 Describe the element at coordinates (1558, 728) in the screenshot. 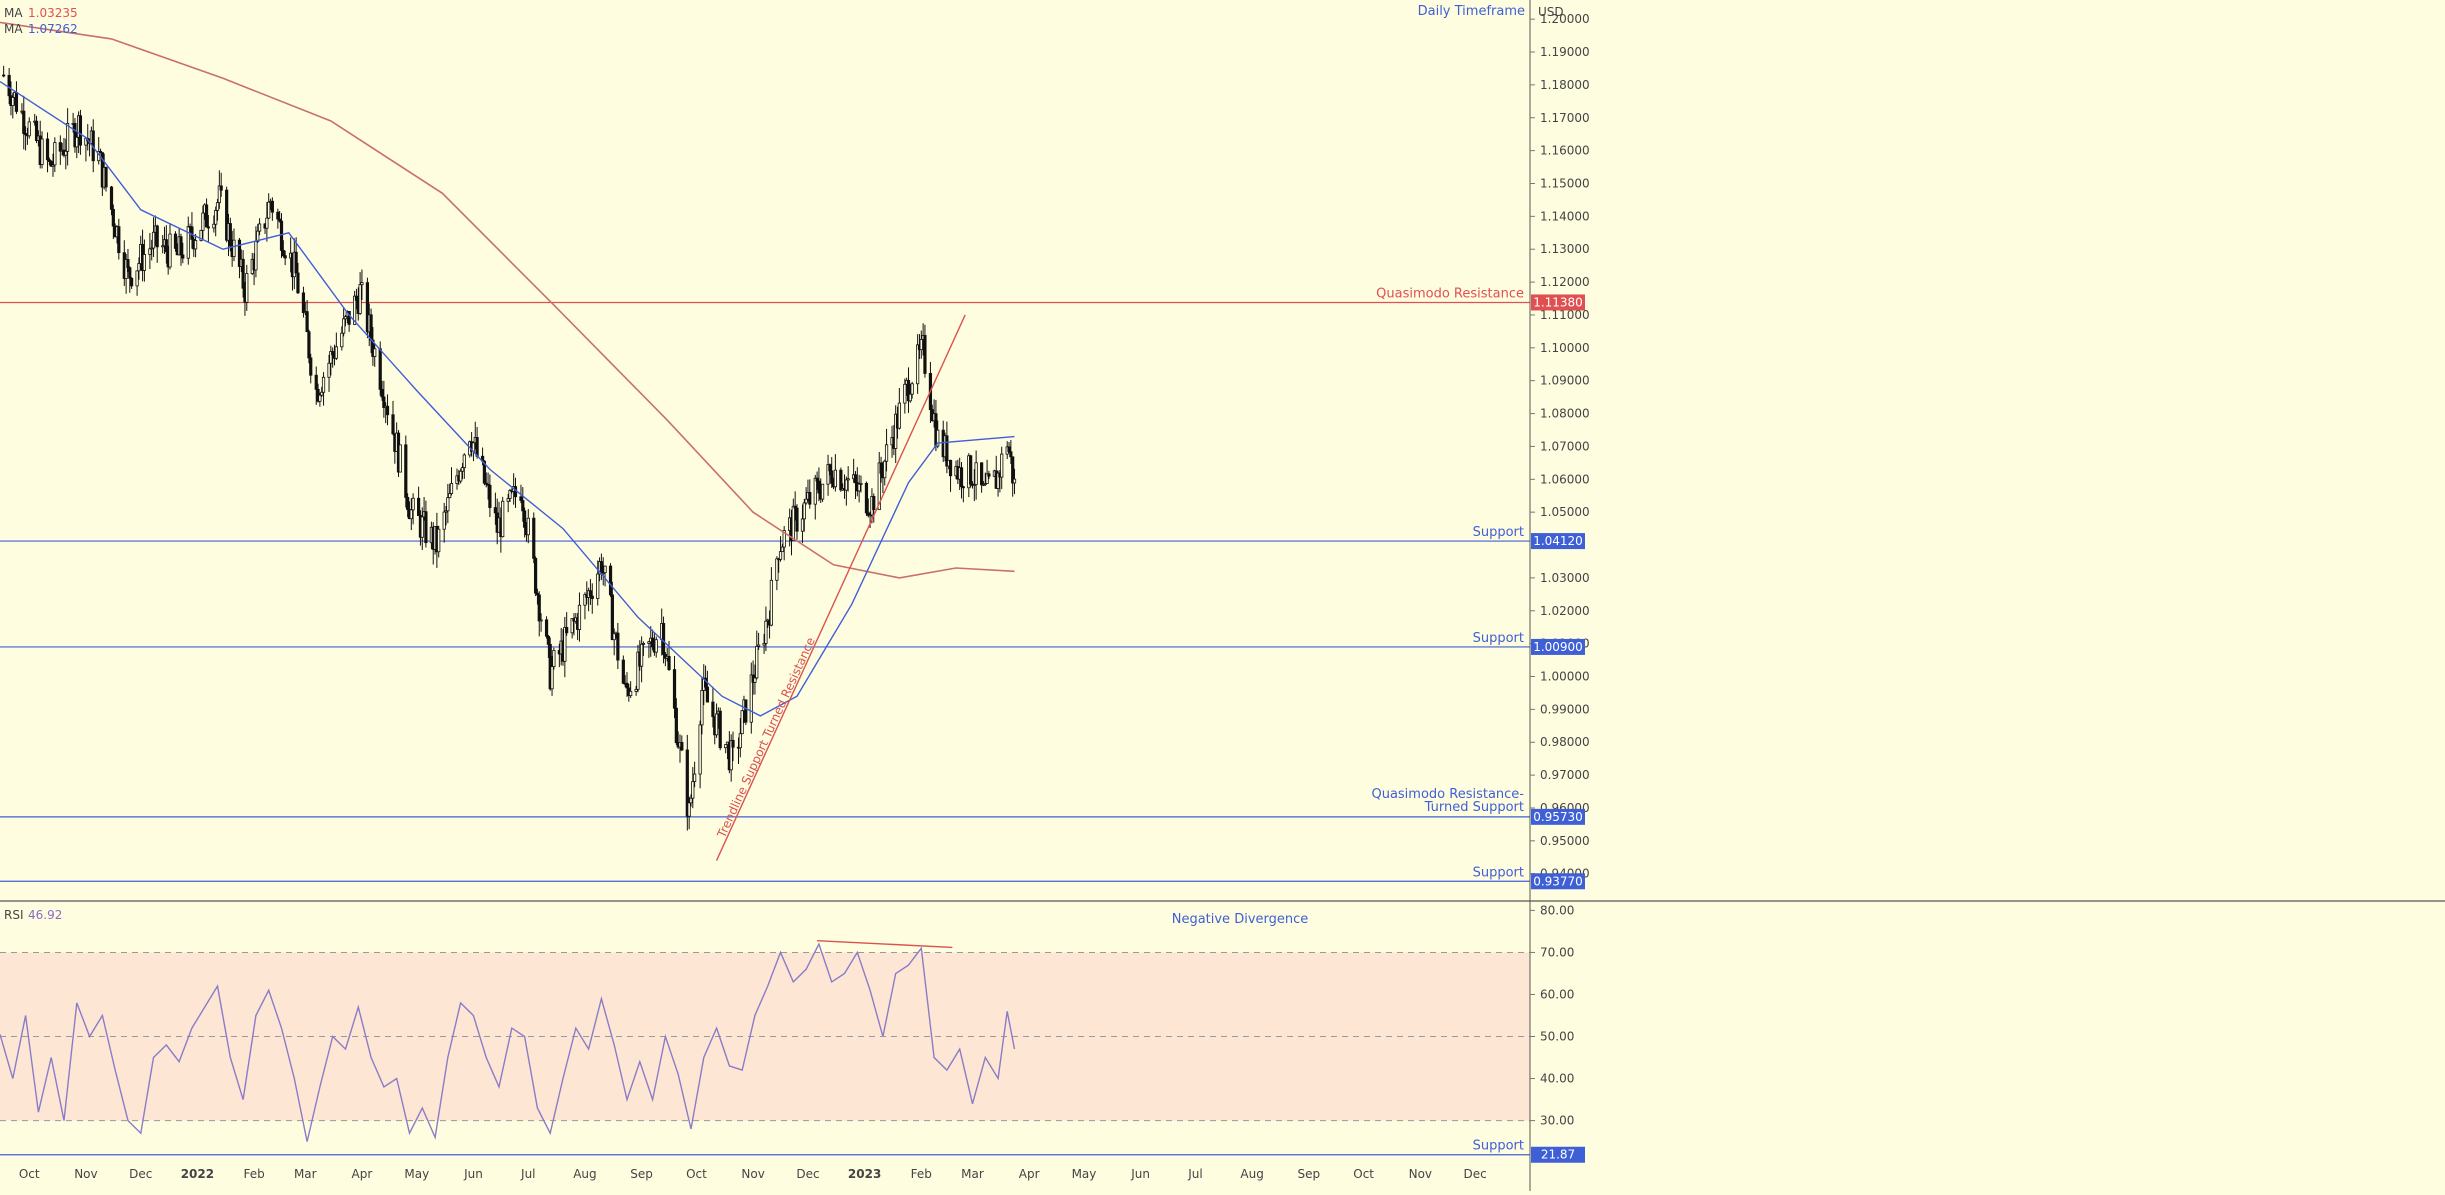

I see `price-tags: 1.11380 1.04120 1.00900 0.95730 0.93770 21.87` at that location.